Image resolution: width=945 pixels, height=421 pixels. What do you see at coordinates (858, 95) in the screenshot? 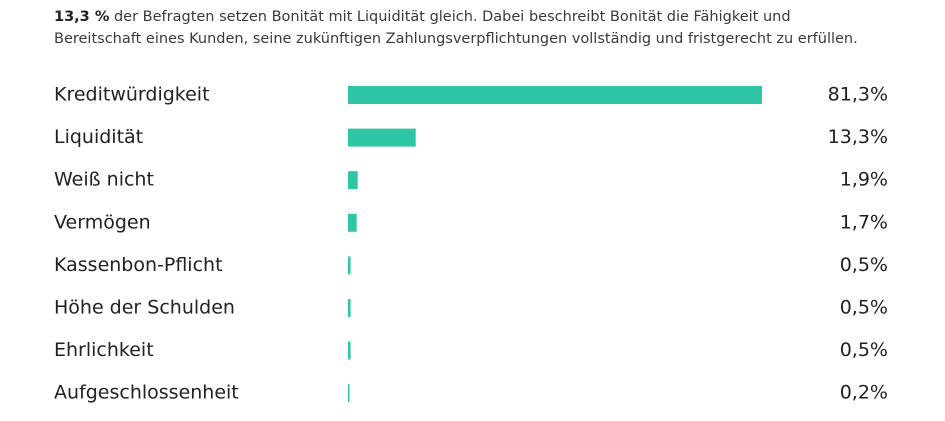
I see `value-label: 81,3%` at bounding box center [858, 95].